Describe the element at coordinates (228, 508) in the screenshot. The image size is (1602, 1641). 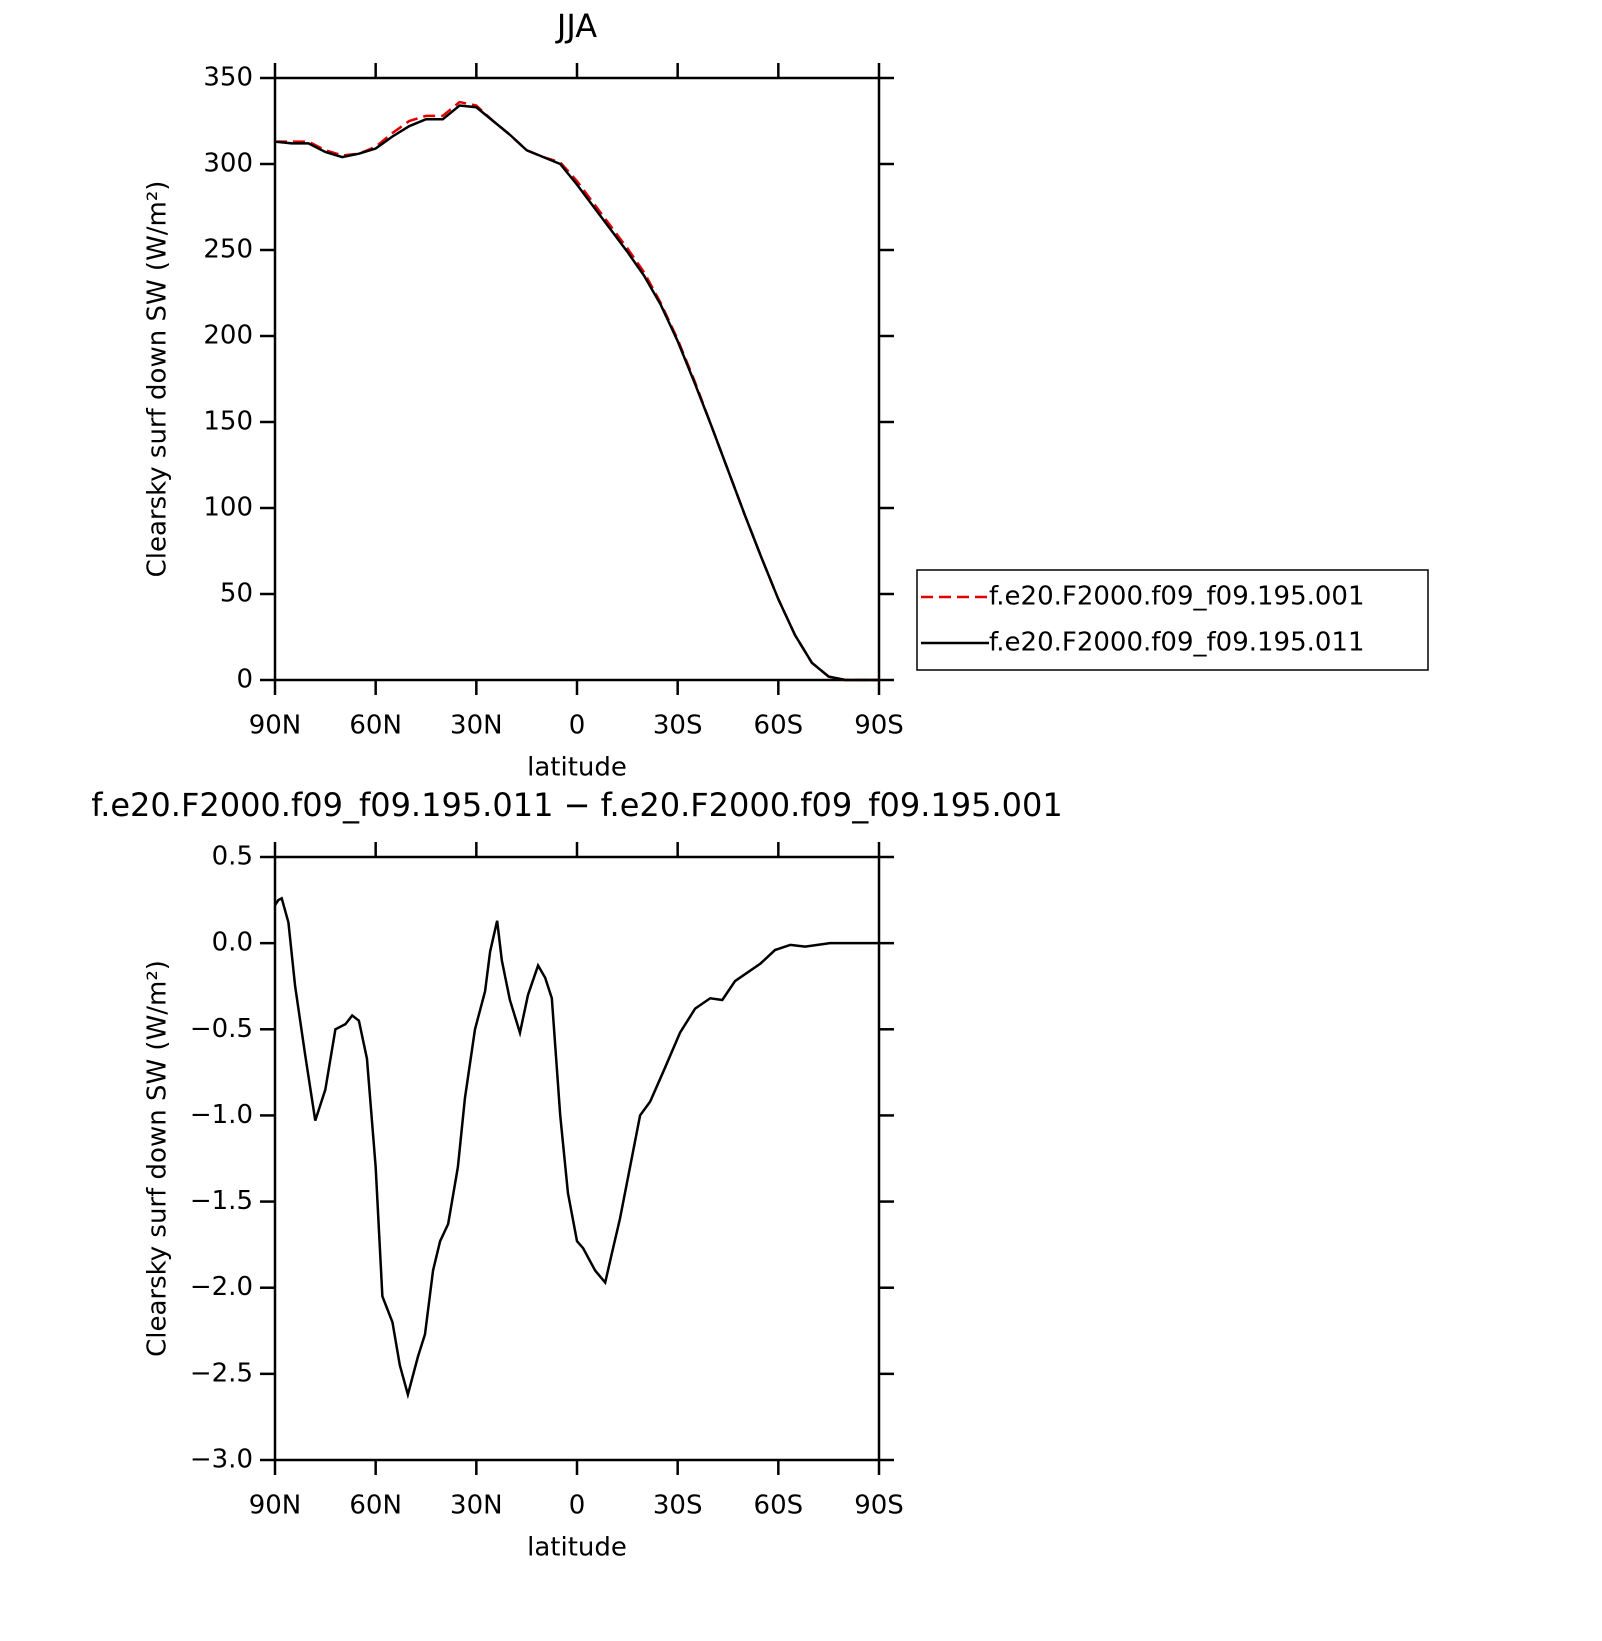
I see `y-tick-label: 100` at that location.